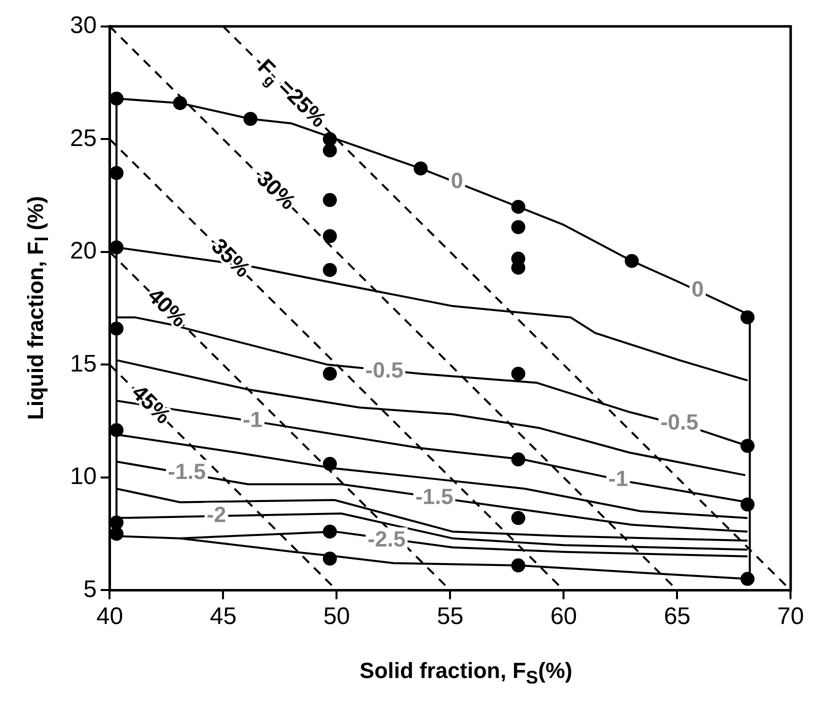 Image resolution: width=814 pixels, height=715 pixels. I want to click on x-tick-label: 55, so click(450, 616).